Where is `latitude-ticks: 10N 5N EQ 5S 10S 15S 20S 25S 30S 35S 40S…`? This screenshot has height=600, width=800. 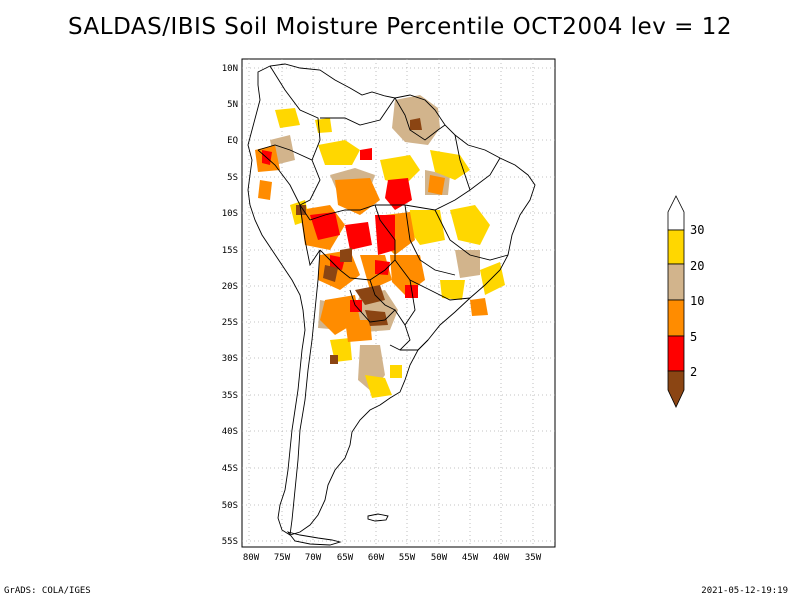
latitude-ticks: 10N 5N EQ 5S 10S 15S 20S 25S 30S 35S 40S… is located at coordinates (230, 305).